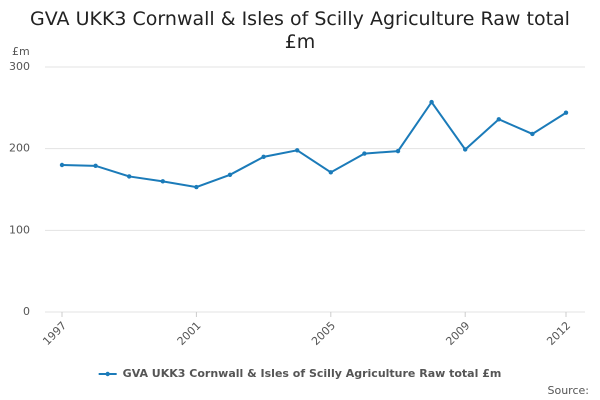 The width and height of the screenshot is (600, 400). What do you see at coordinates (457, 333) in the screenshot?
I see `x-tick-label: 2009` at bounding box center [457, 333].